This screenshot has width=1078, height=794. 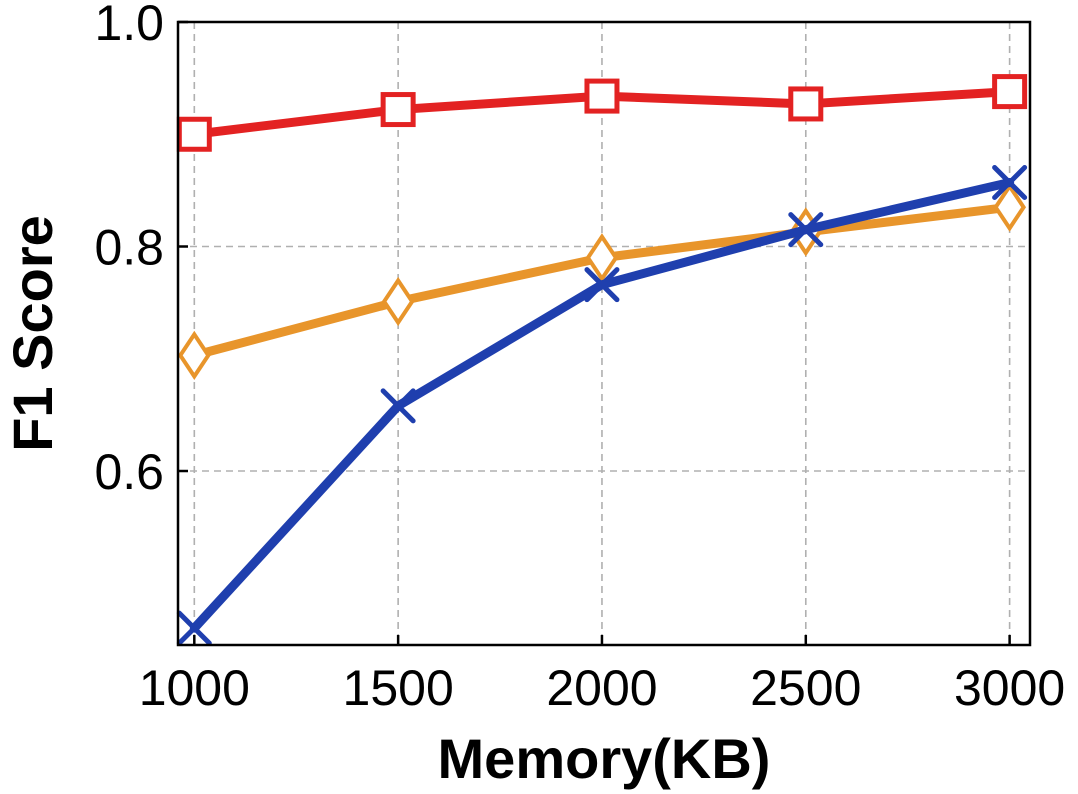 What do you see at coordinates (1009, 688) in the screenshot?
I see `x-tick-label: 3000` at bounding box center [1009, 688].